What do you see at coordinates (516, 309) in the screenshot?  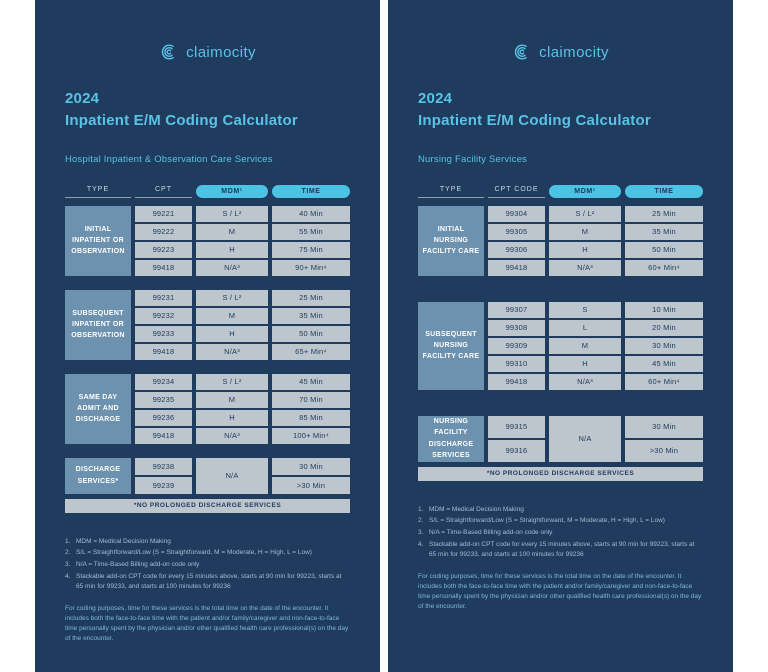 I see `cpt-cell: 99307` at bounding box center [516, 309].